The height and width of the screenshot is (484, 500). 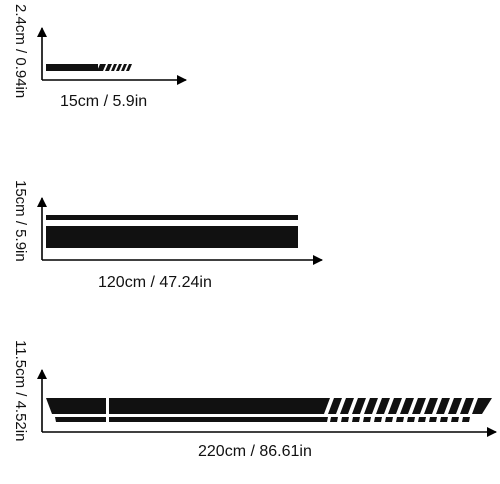 What do you see at coordinates (103, 101) in the screenshot?
I see `horizontal-dimension-label: 15cm / 5.9in` at bounding box center [103, 101].